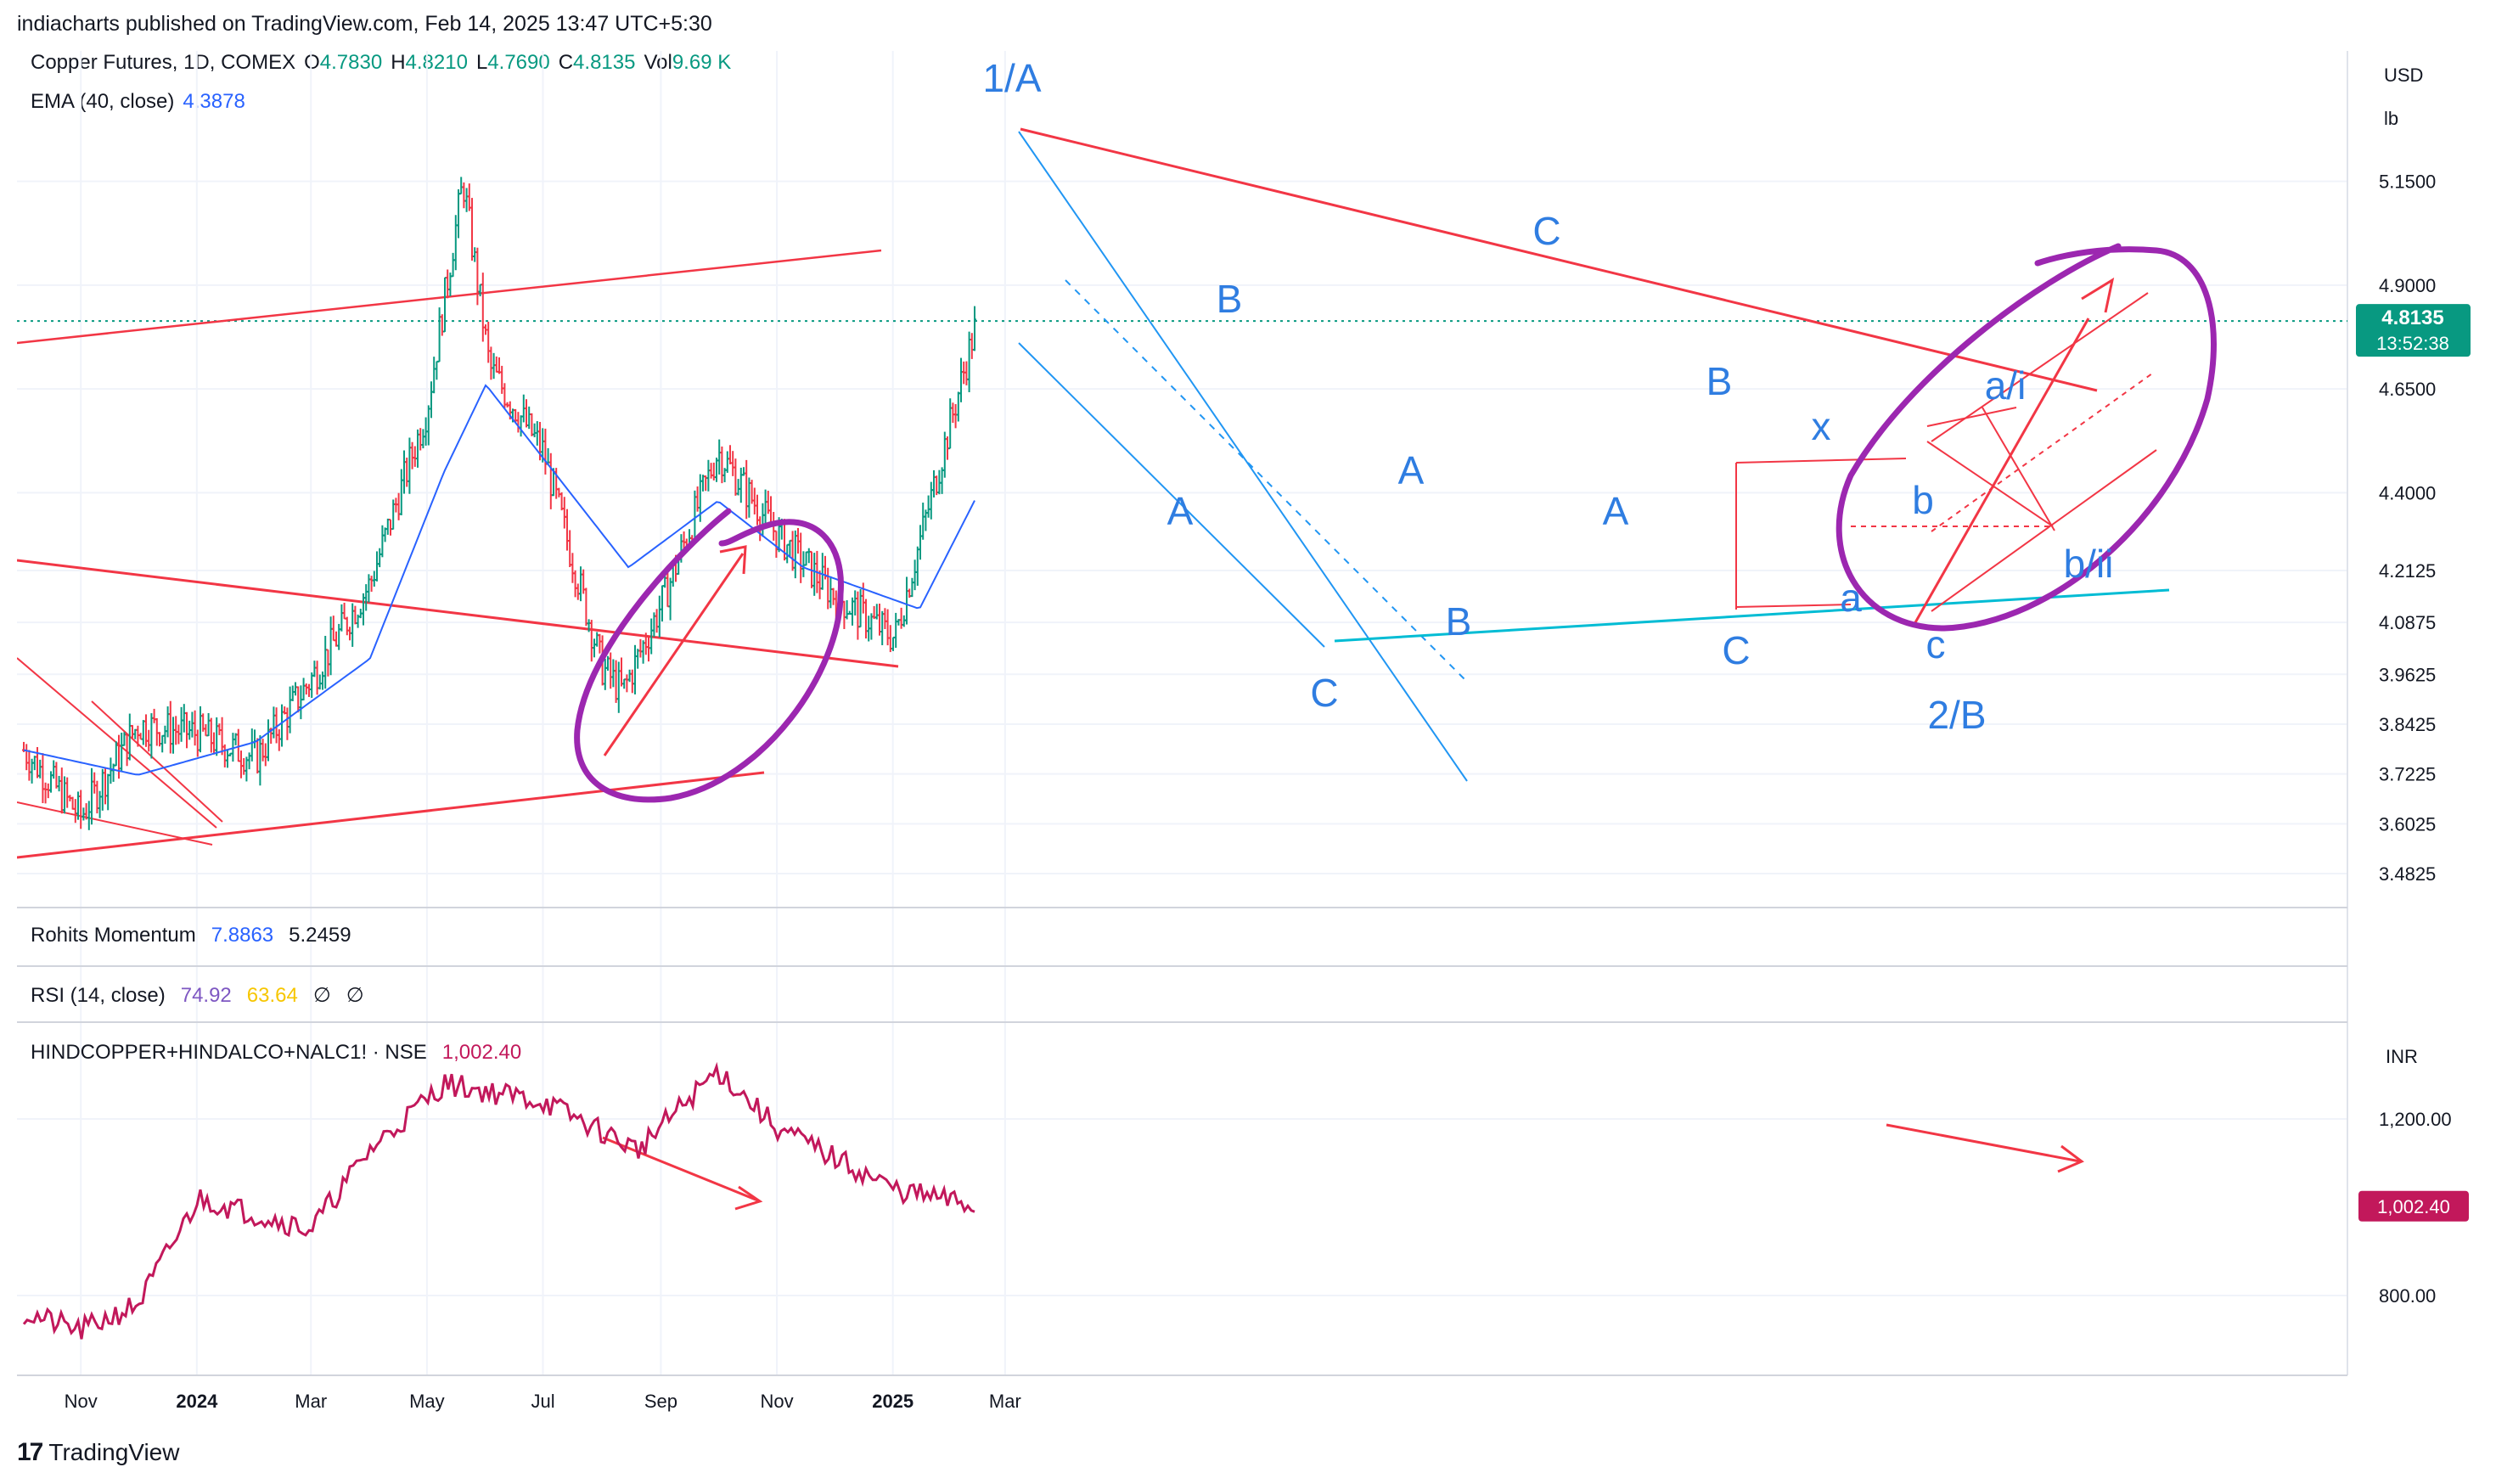 The width and height of the screenshot is (2496, 1484). What do you see at coordinates (2042, 453) in the screenshot?
I see `flag-mid` at bounding box center [2042, 453].